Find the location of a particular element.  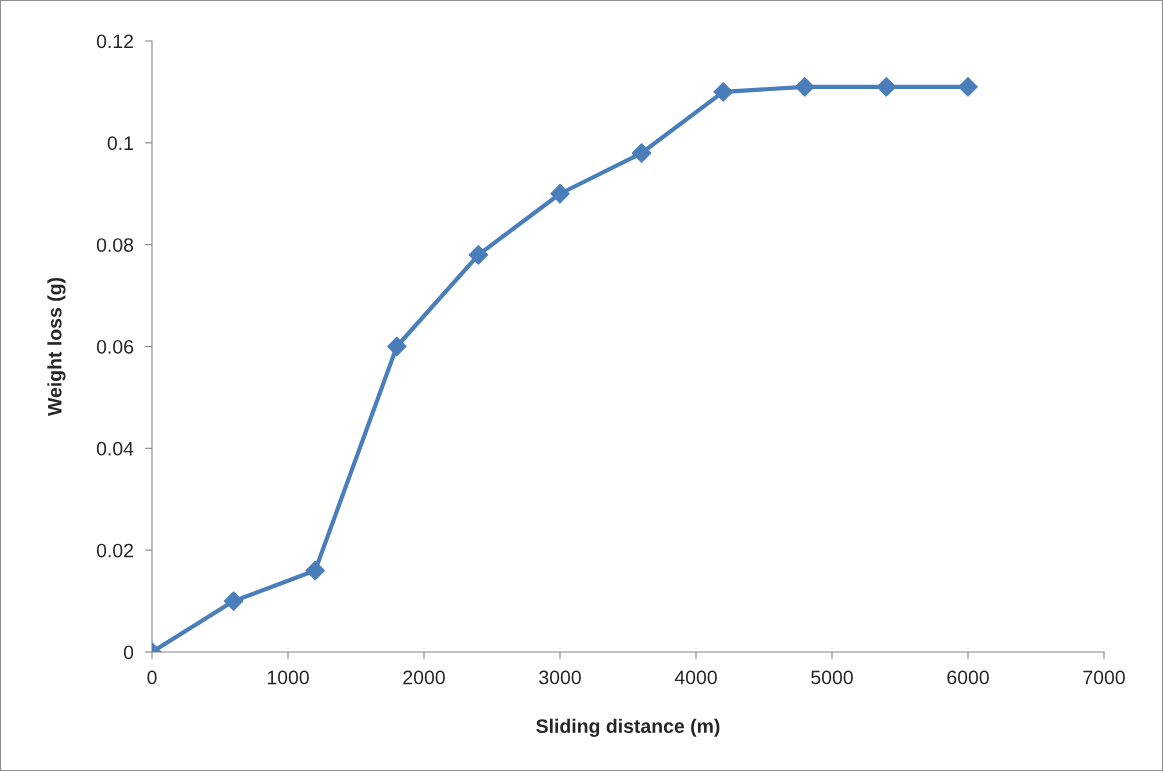

y-tick-label: 0.02 is located at coordinates (114, 550).